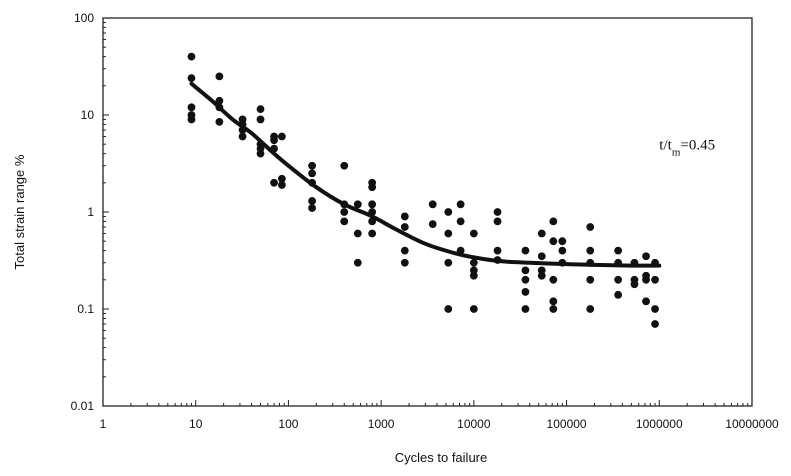 The height and width of the screenshot is (476, 791). Describe the element at coordinates (84, 18) in the screenshot. I see `y-tick-label: 100` at that location.